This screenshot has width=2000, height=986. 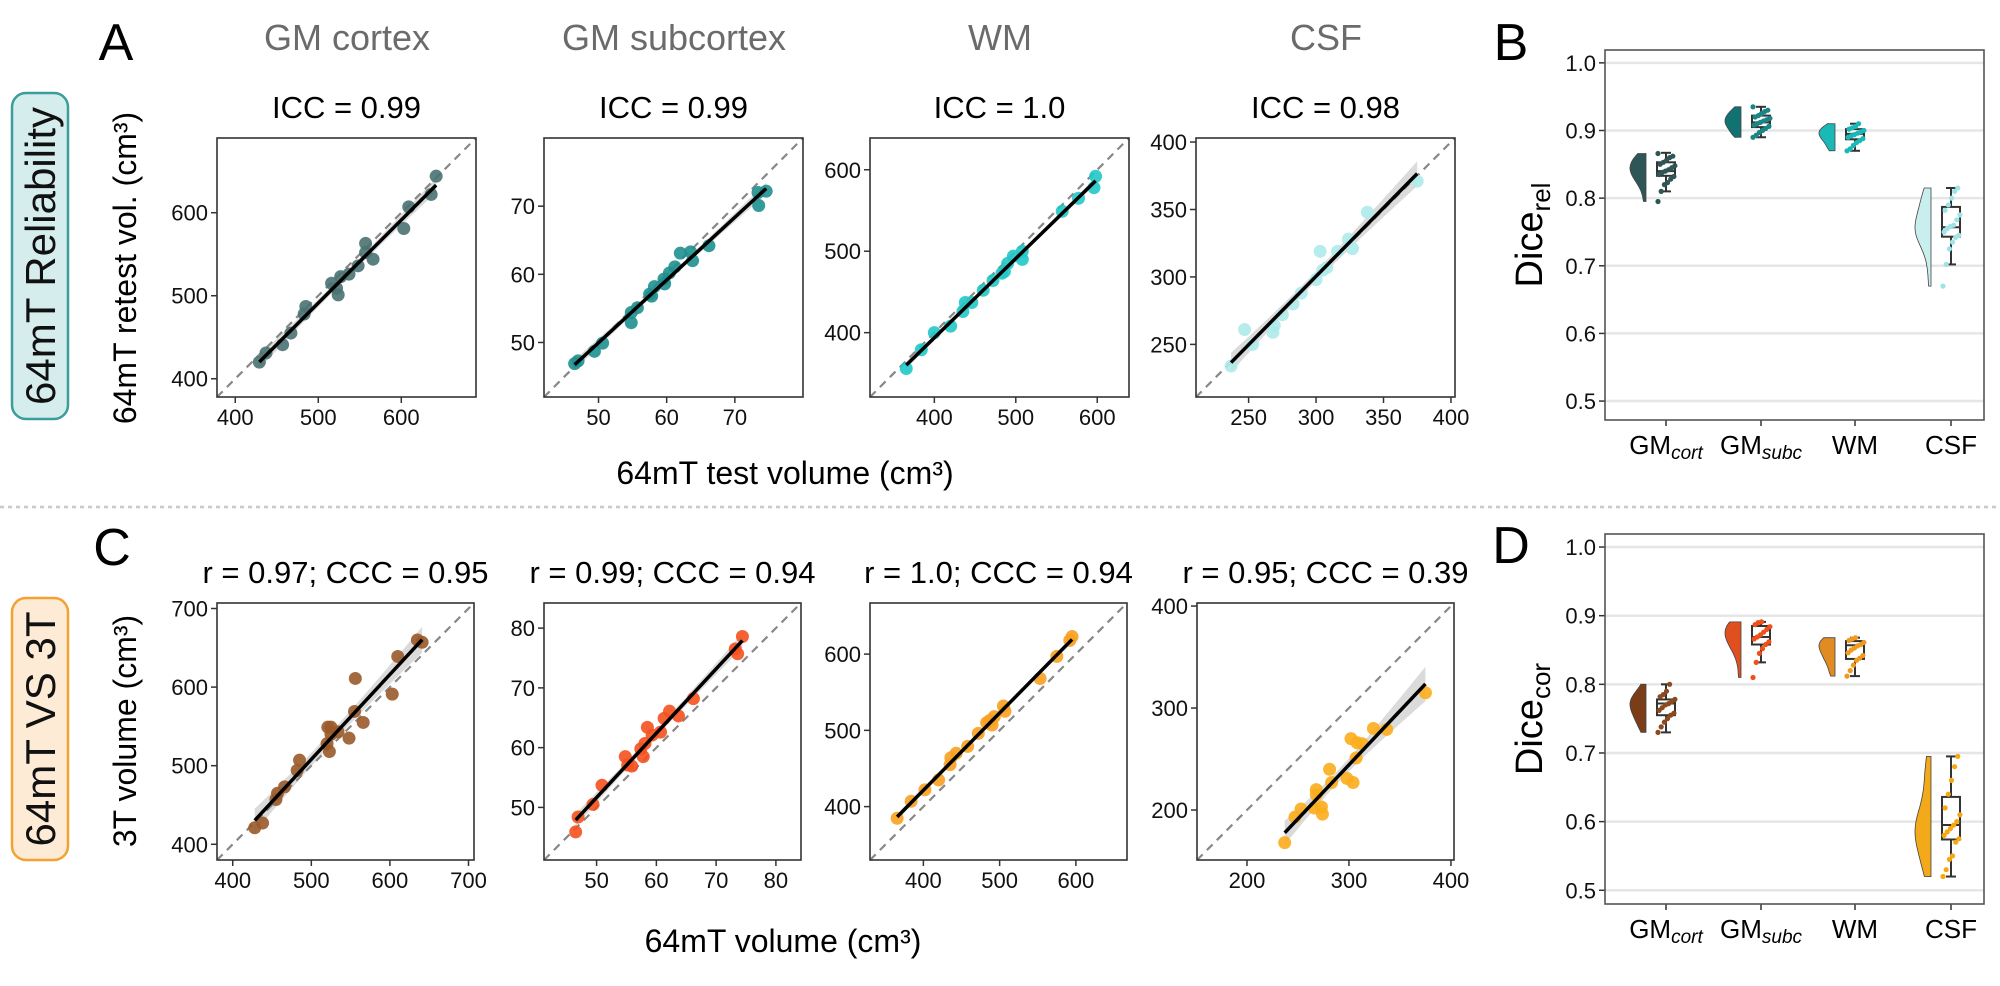 I want to click on y-tick-label: 1.0, so click(x=1580, y=547).